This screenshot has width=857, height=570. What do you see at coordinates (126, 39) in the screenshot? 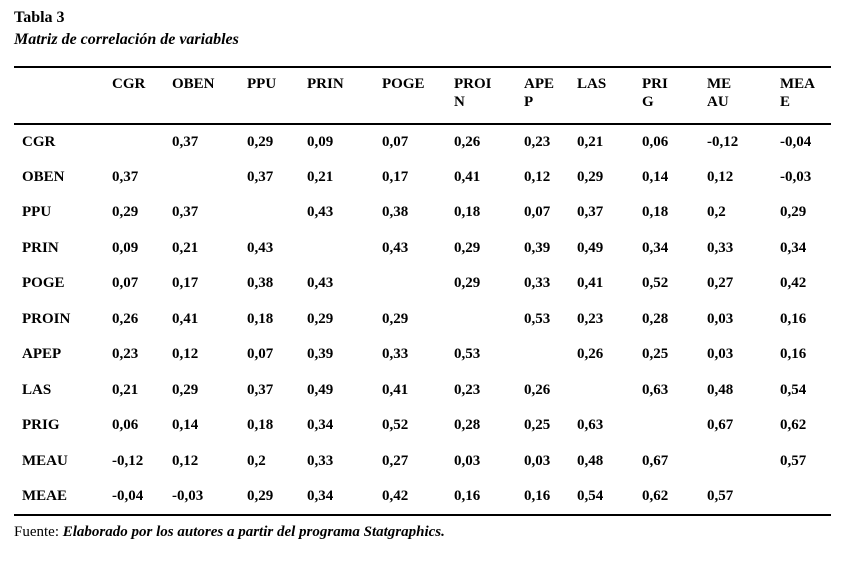
I see `table-caption: Matriz de correlación de variables` at bounding box center [126, 39].